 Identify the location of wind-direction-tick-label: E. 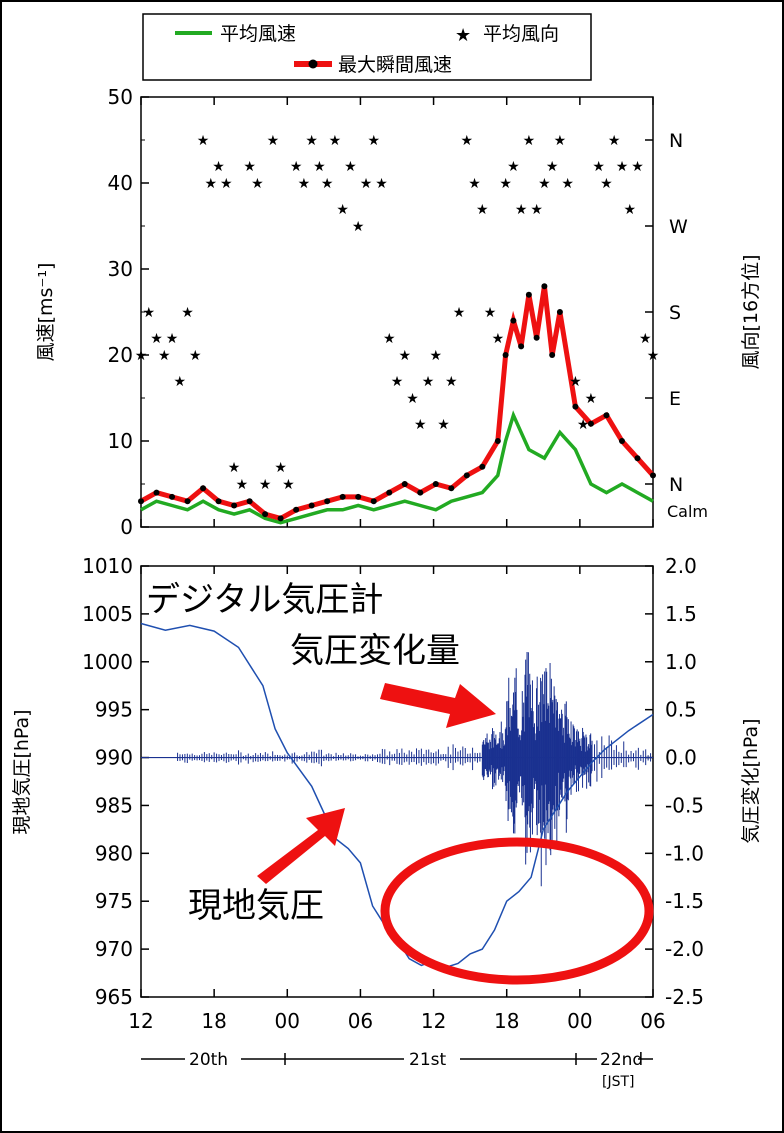
(675, 399).